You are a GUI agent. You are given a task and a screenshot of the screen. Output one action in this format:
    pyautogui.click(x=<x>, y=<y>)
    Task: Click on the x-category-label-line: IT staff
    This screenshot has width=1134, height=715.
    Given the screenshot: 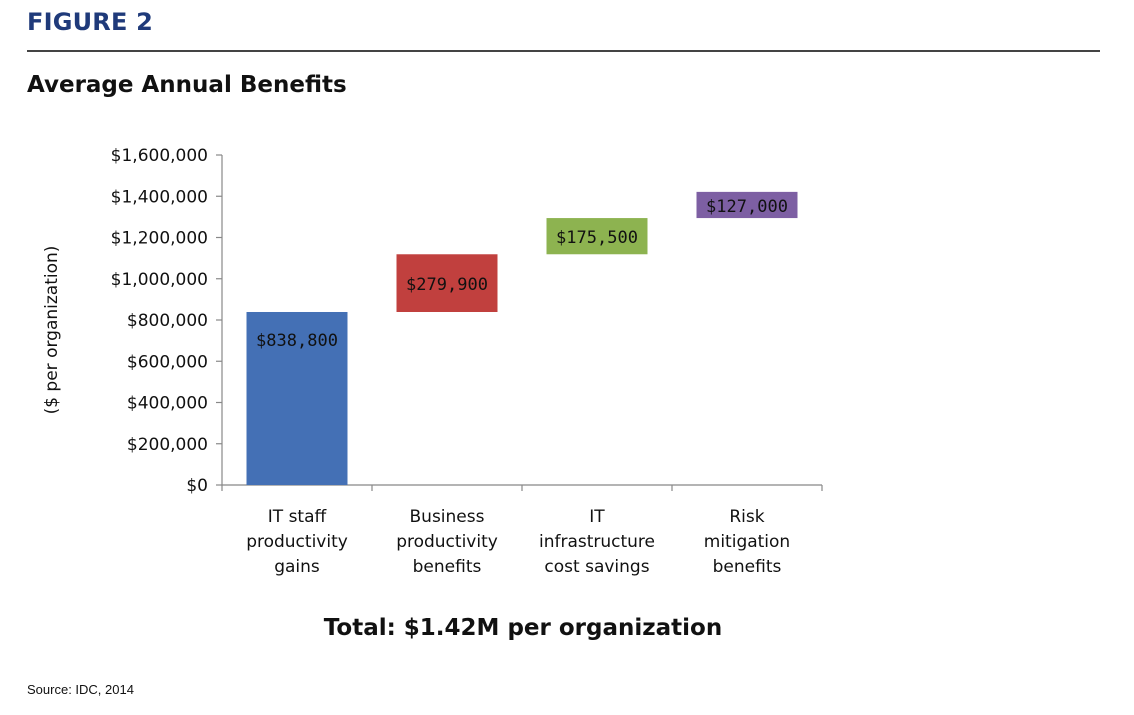 What is the action you would take?
    pyautogui.click(x=298, y=517)
    